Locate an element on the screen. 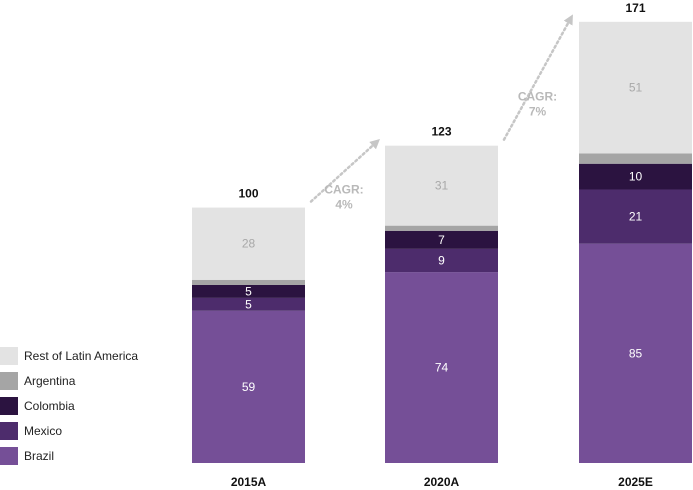 The image size is (693, 490). legend-item-colombia: Colombia is located at coordinates (69, 405).